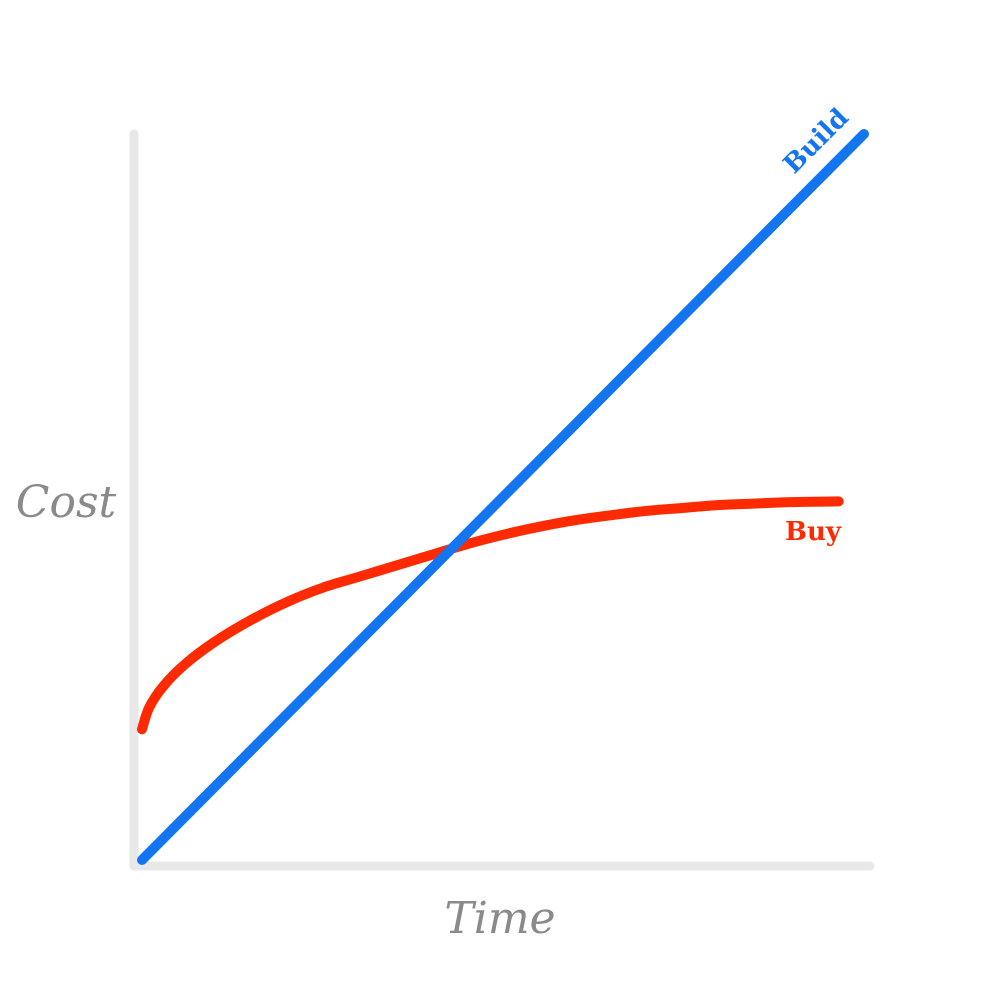 The height and width of the screenshot is (1000, 1000). What do you see at coordinates (66, 502) in the screenshot?
I see `y-axis-title: Cost` at bounding box center [66, 502].